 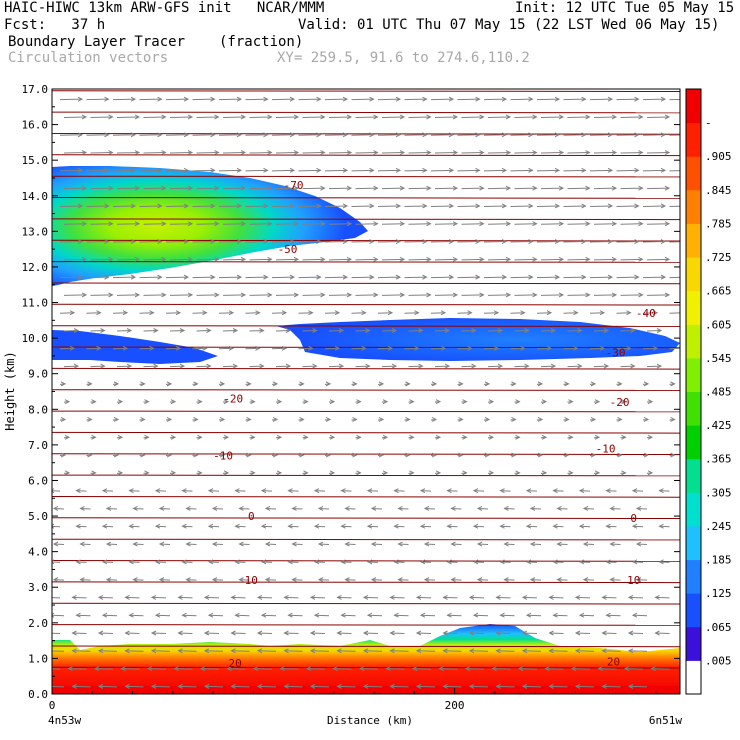 I want to click on contour-label: 10, so click(x=633, y=580).